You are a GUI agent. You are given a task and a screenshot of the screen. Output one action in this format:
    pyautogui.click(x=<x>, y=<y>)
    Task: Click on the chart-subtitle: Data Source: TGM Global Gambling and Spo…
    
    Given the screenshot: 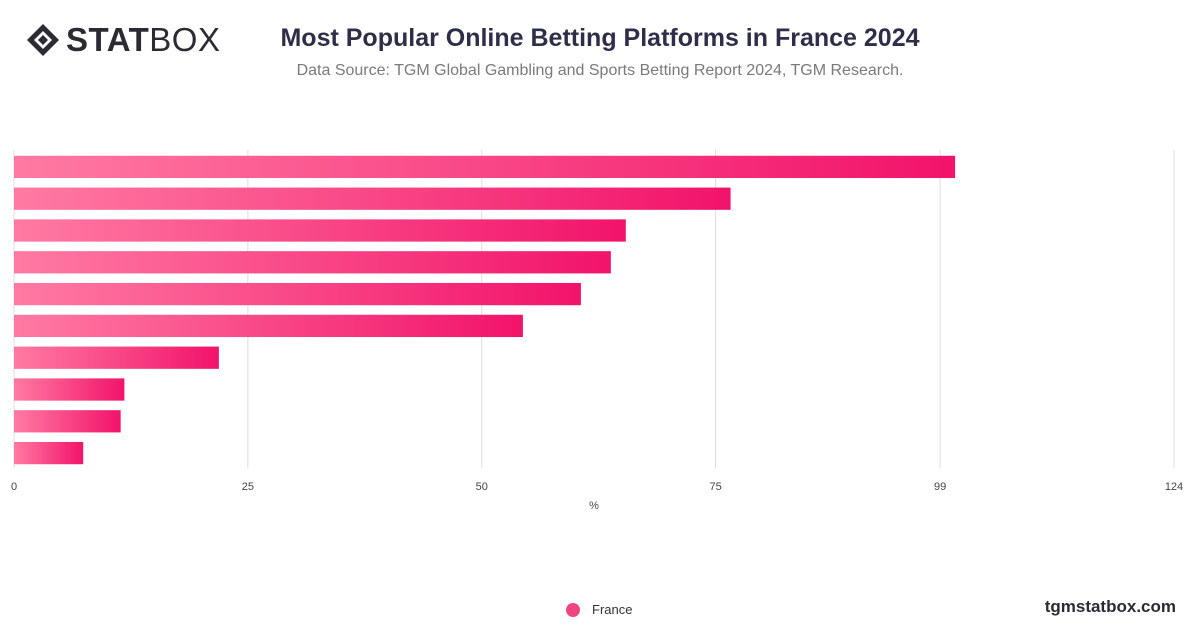 What is the action you would take?
    pyautogui.click(x=600, y=70)
    